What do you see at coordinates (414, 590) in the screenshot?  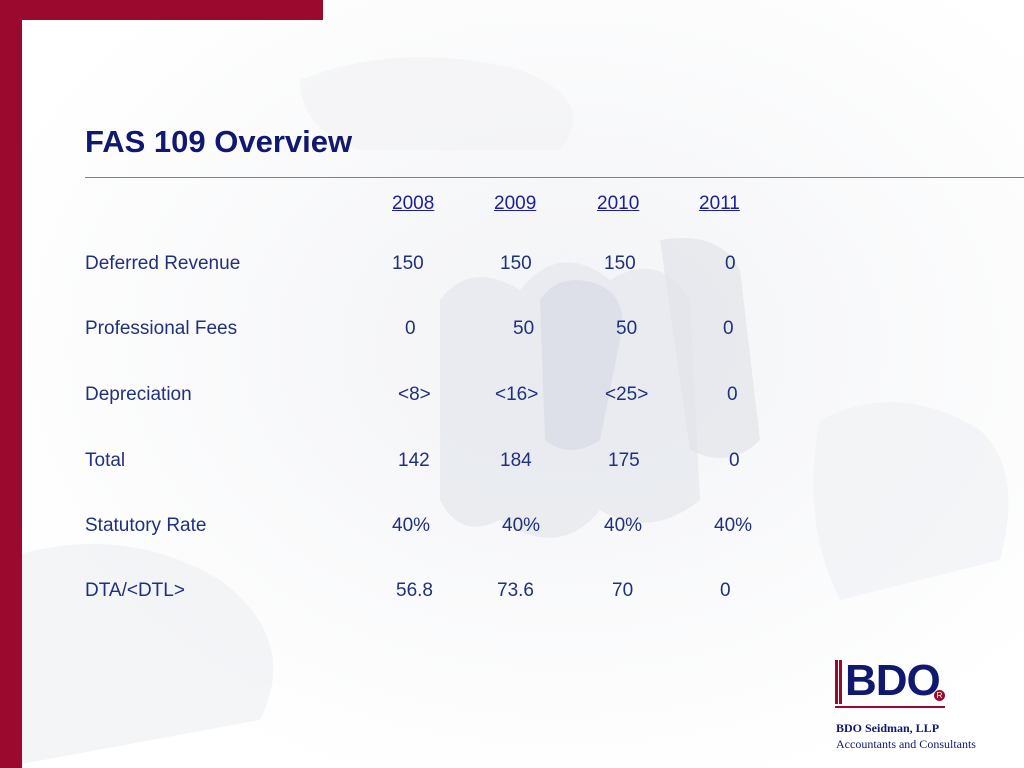 I see `table-cell: 56.8` at bounding box center [414, 590].